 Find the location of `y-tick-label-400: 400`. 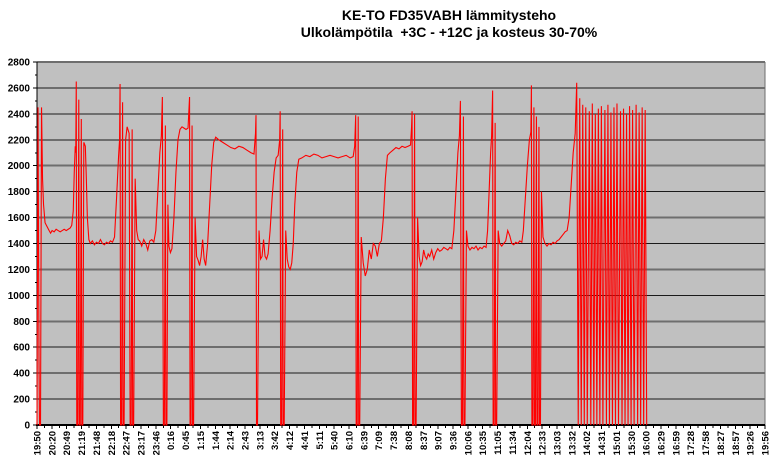

y-tick-label-400: 400 is located at coordinates (21, 374).